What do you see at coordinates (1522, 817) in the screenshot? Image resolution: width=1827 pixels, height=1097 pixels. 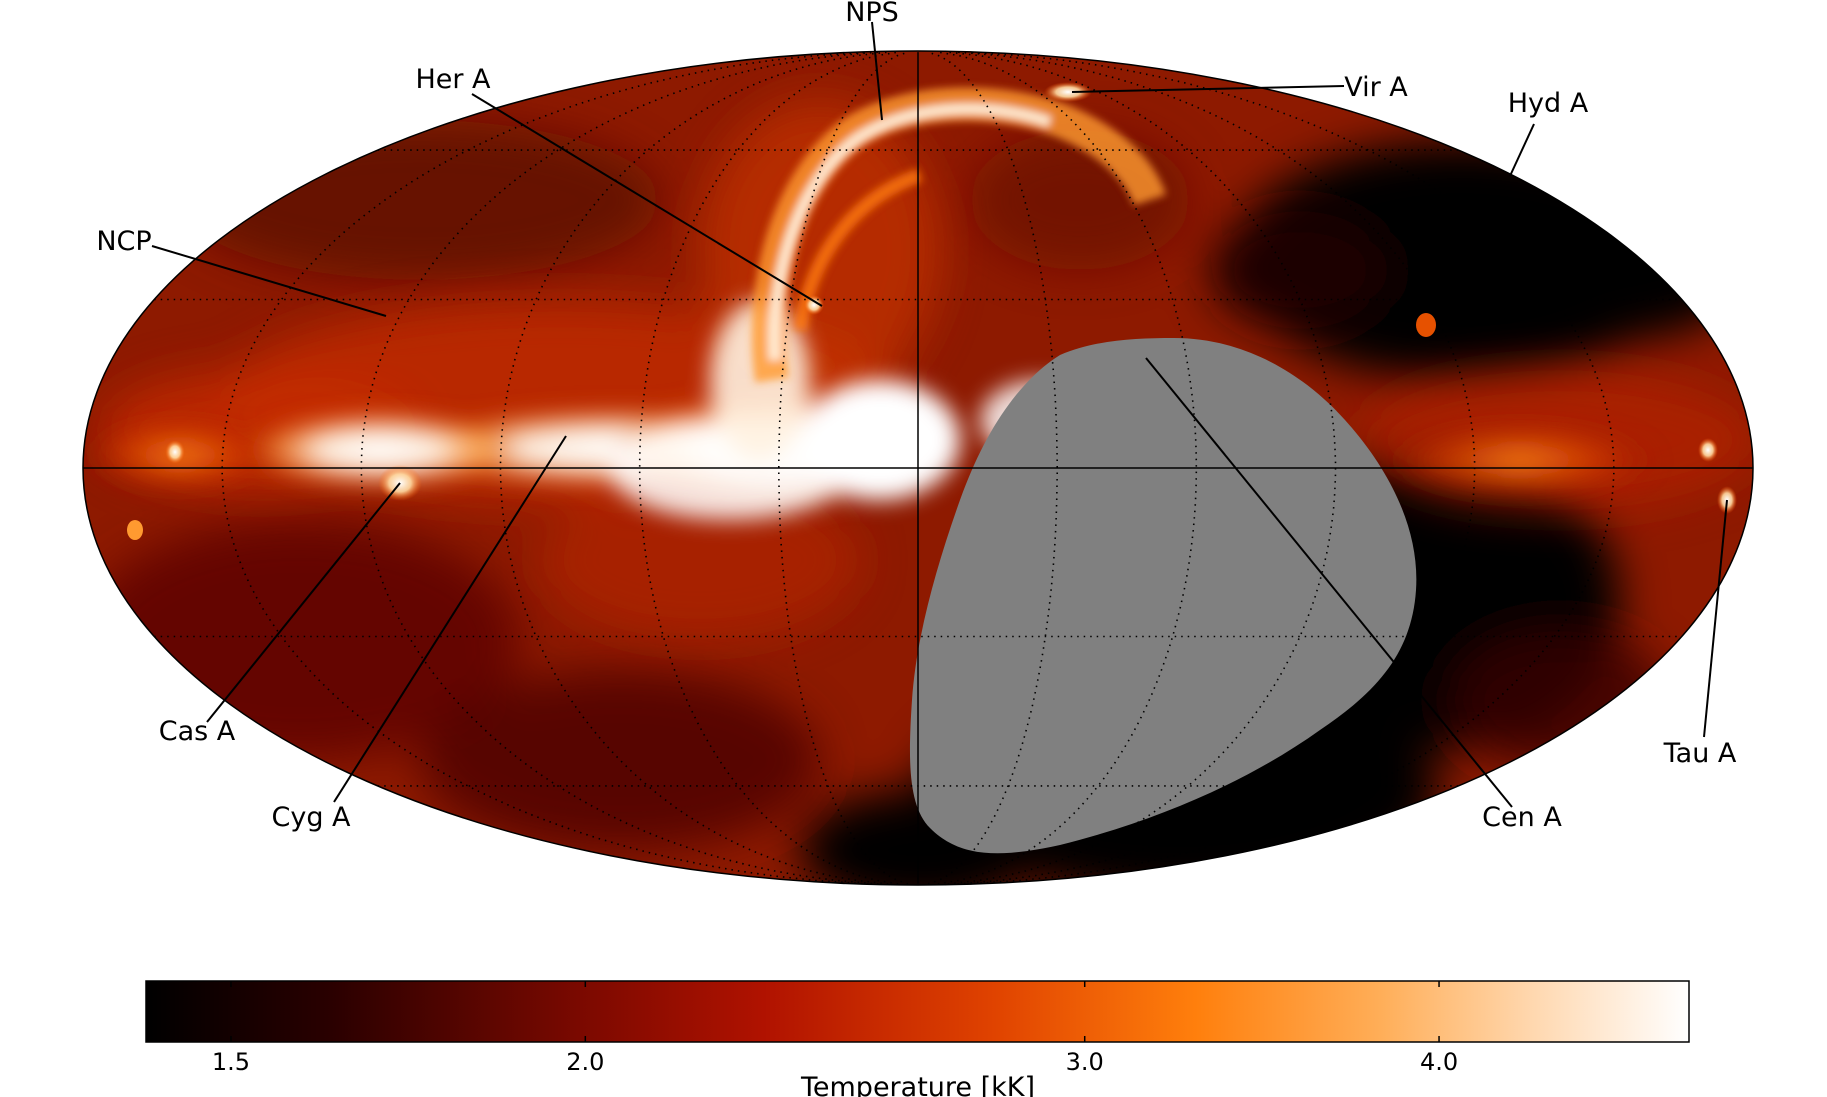 I see `label-cen-a: Cen A` at bounding box center [1522, 817].